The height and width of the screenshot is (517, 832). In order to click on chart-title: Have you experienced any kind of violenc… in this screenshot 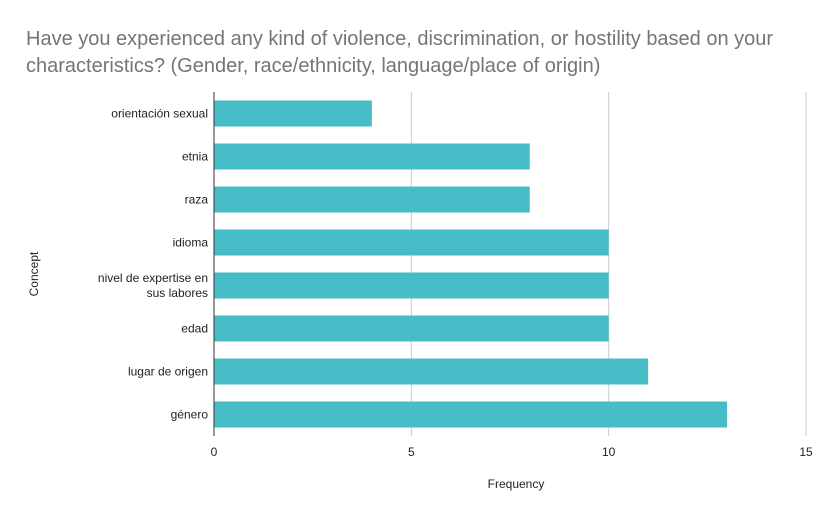, I will do `click(400, 52)`.